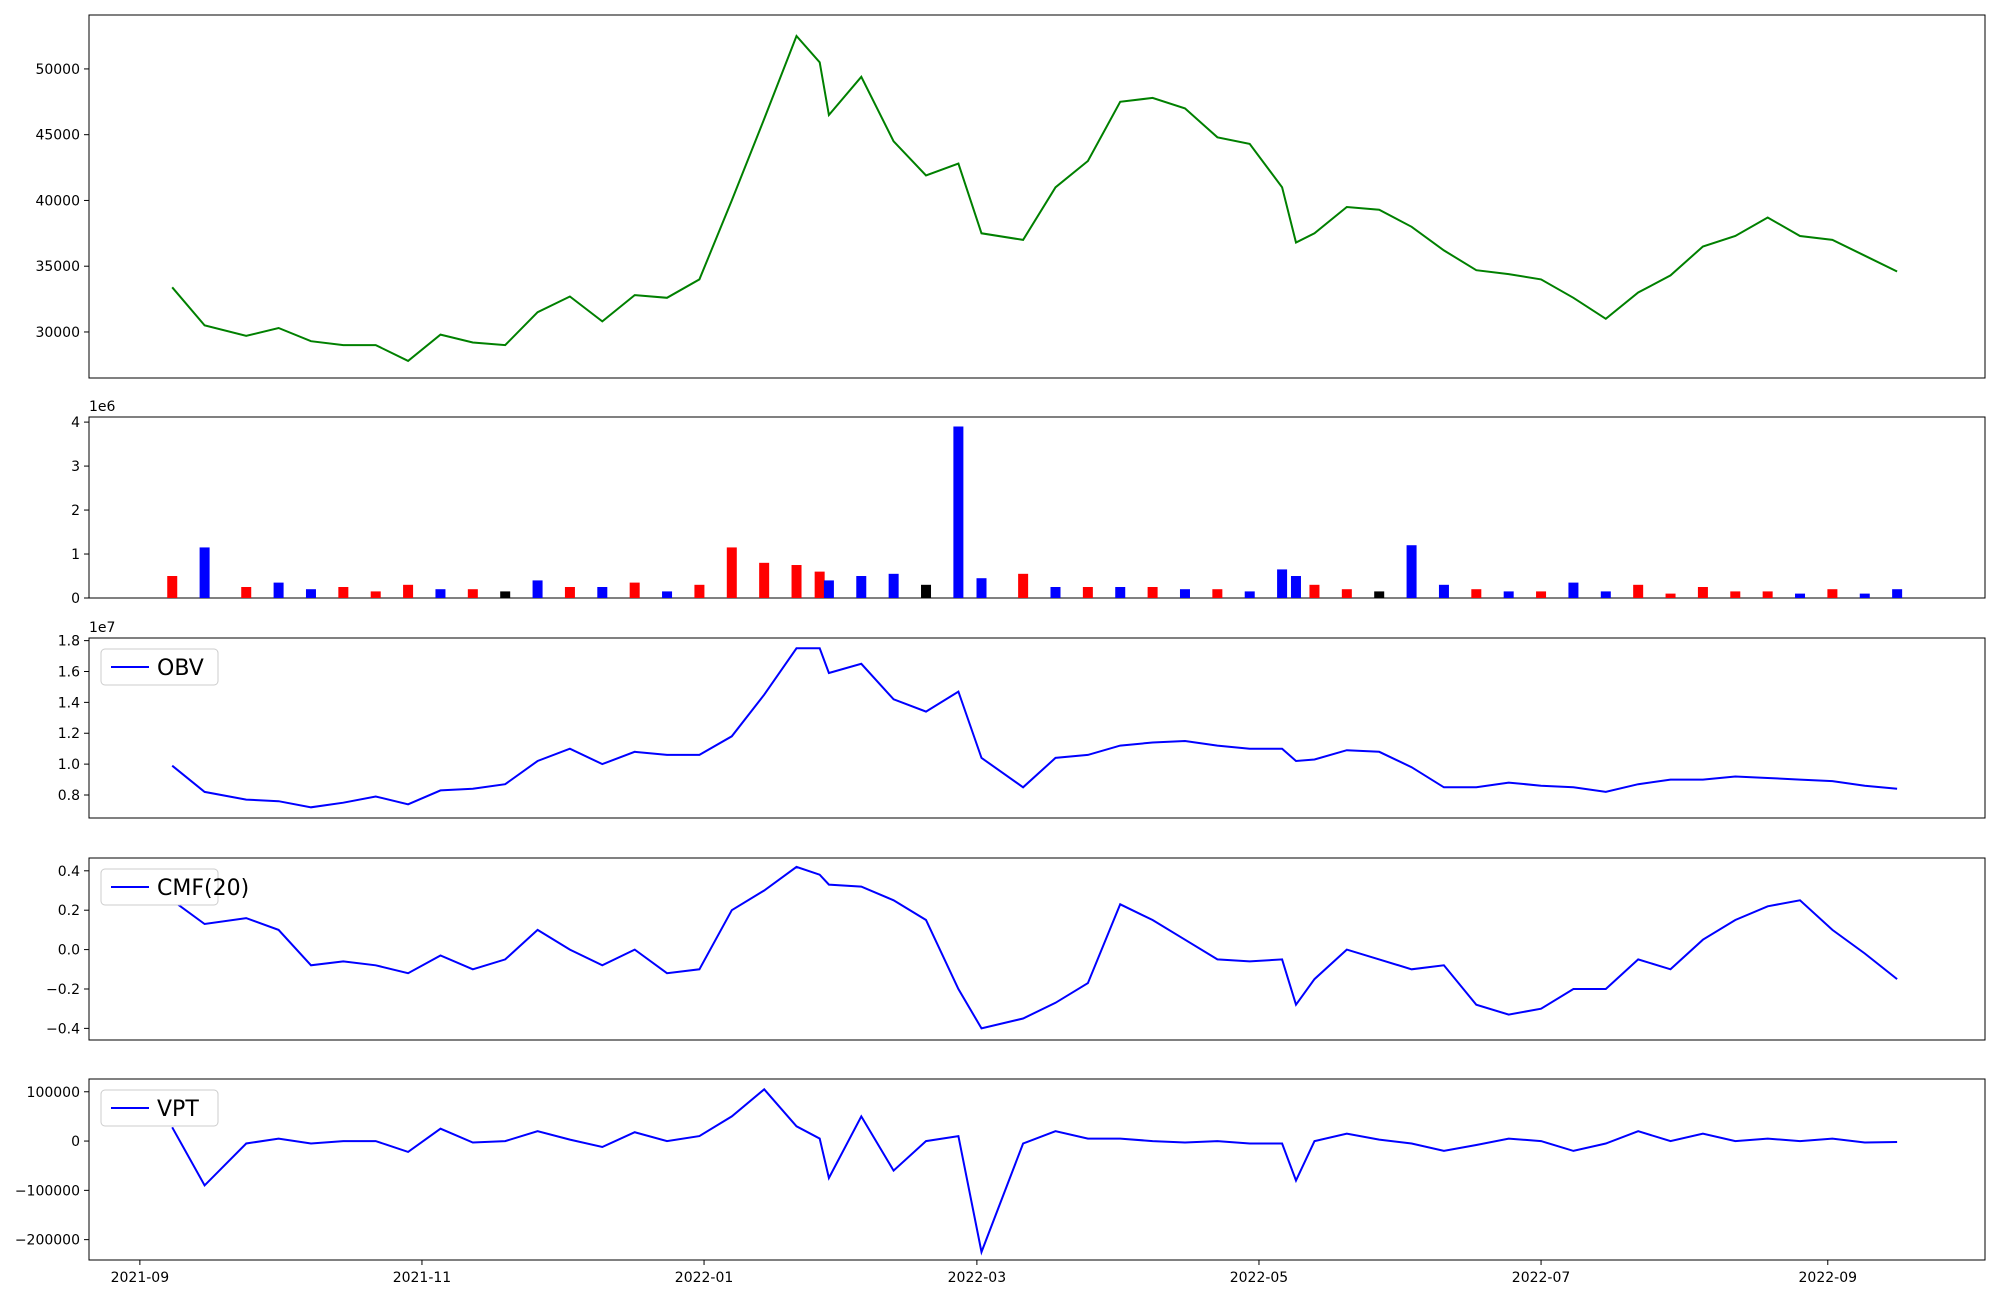 The image size is (2000, 1304). Describe the element at coordinates (977, 1278) in the screenshot. I see `x-tick-label: 2022-03` at that location.